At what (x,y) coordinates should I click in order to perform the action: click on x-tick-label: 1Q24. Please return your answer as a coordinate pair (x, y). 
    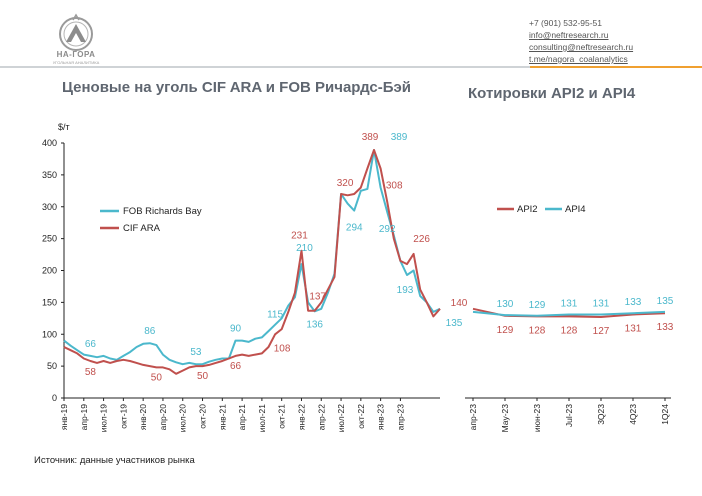
    Looking at the image, I should click on (665, 414).